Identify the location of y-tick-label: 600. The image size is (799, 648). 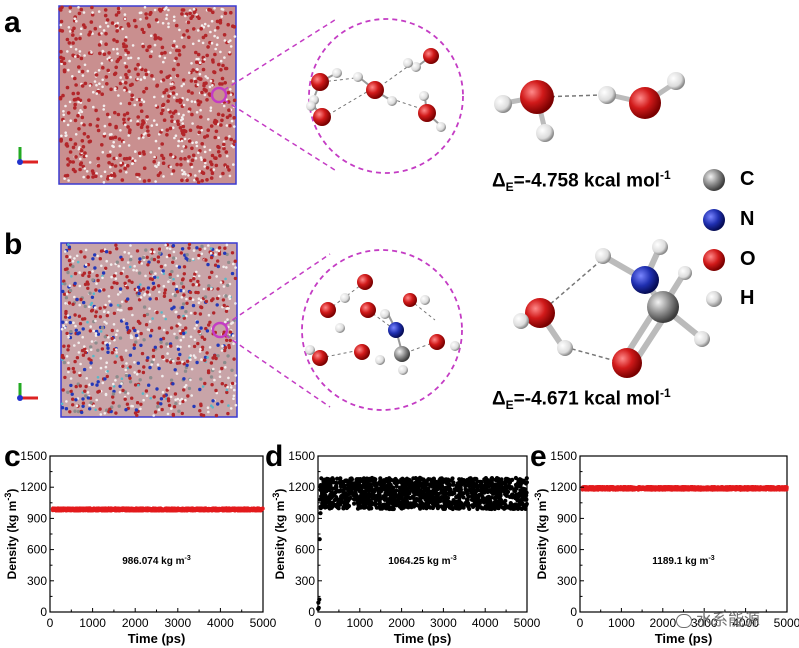
(37, 550).